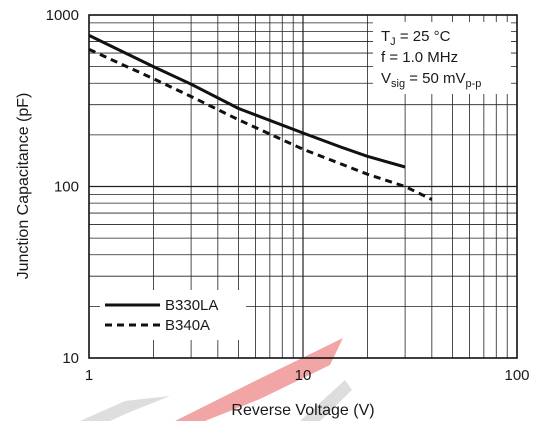 Image resolution: width=535 pixels, height=421 pixels. I want to click on x-tick-label: 10, so click(303, 375).